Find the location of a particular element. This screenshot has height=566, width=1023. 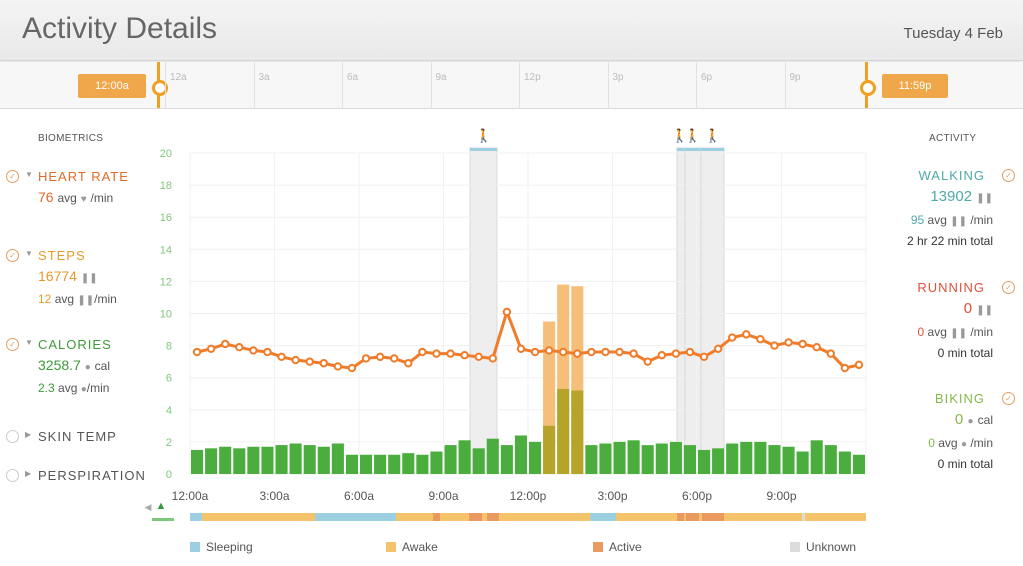

legend-awake: Awake is located at coordinates (412, 547).